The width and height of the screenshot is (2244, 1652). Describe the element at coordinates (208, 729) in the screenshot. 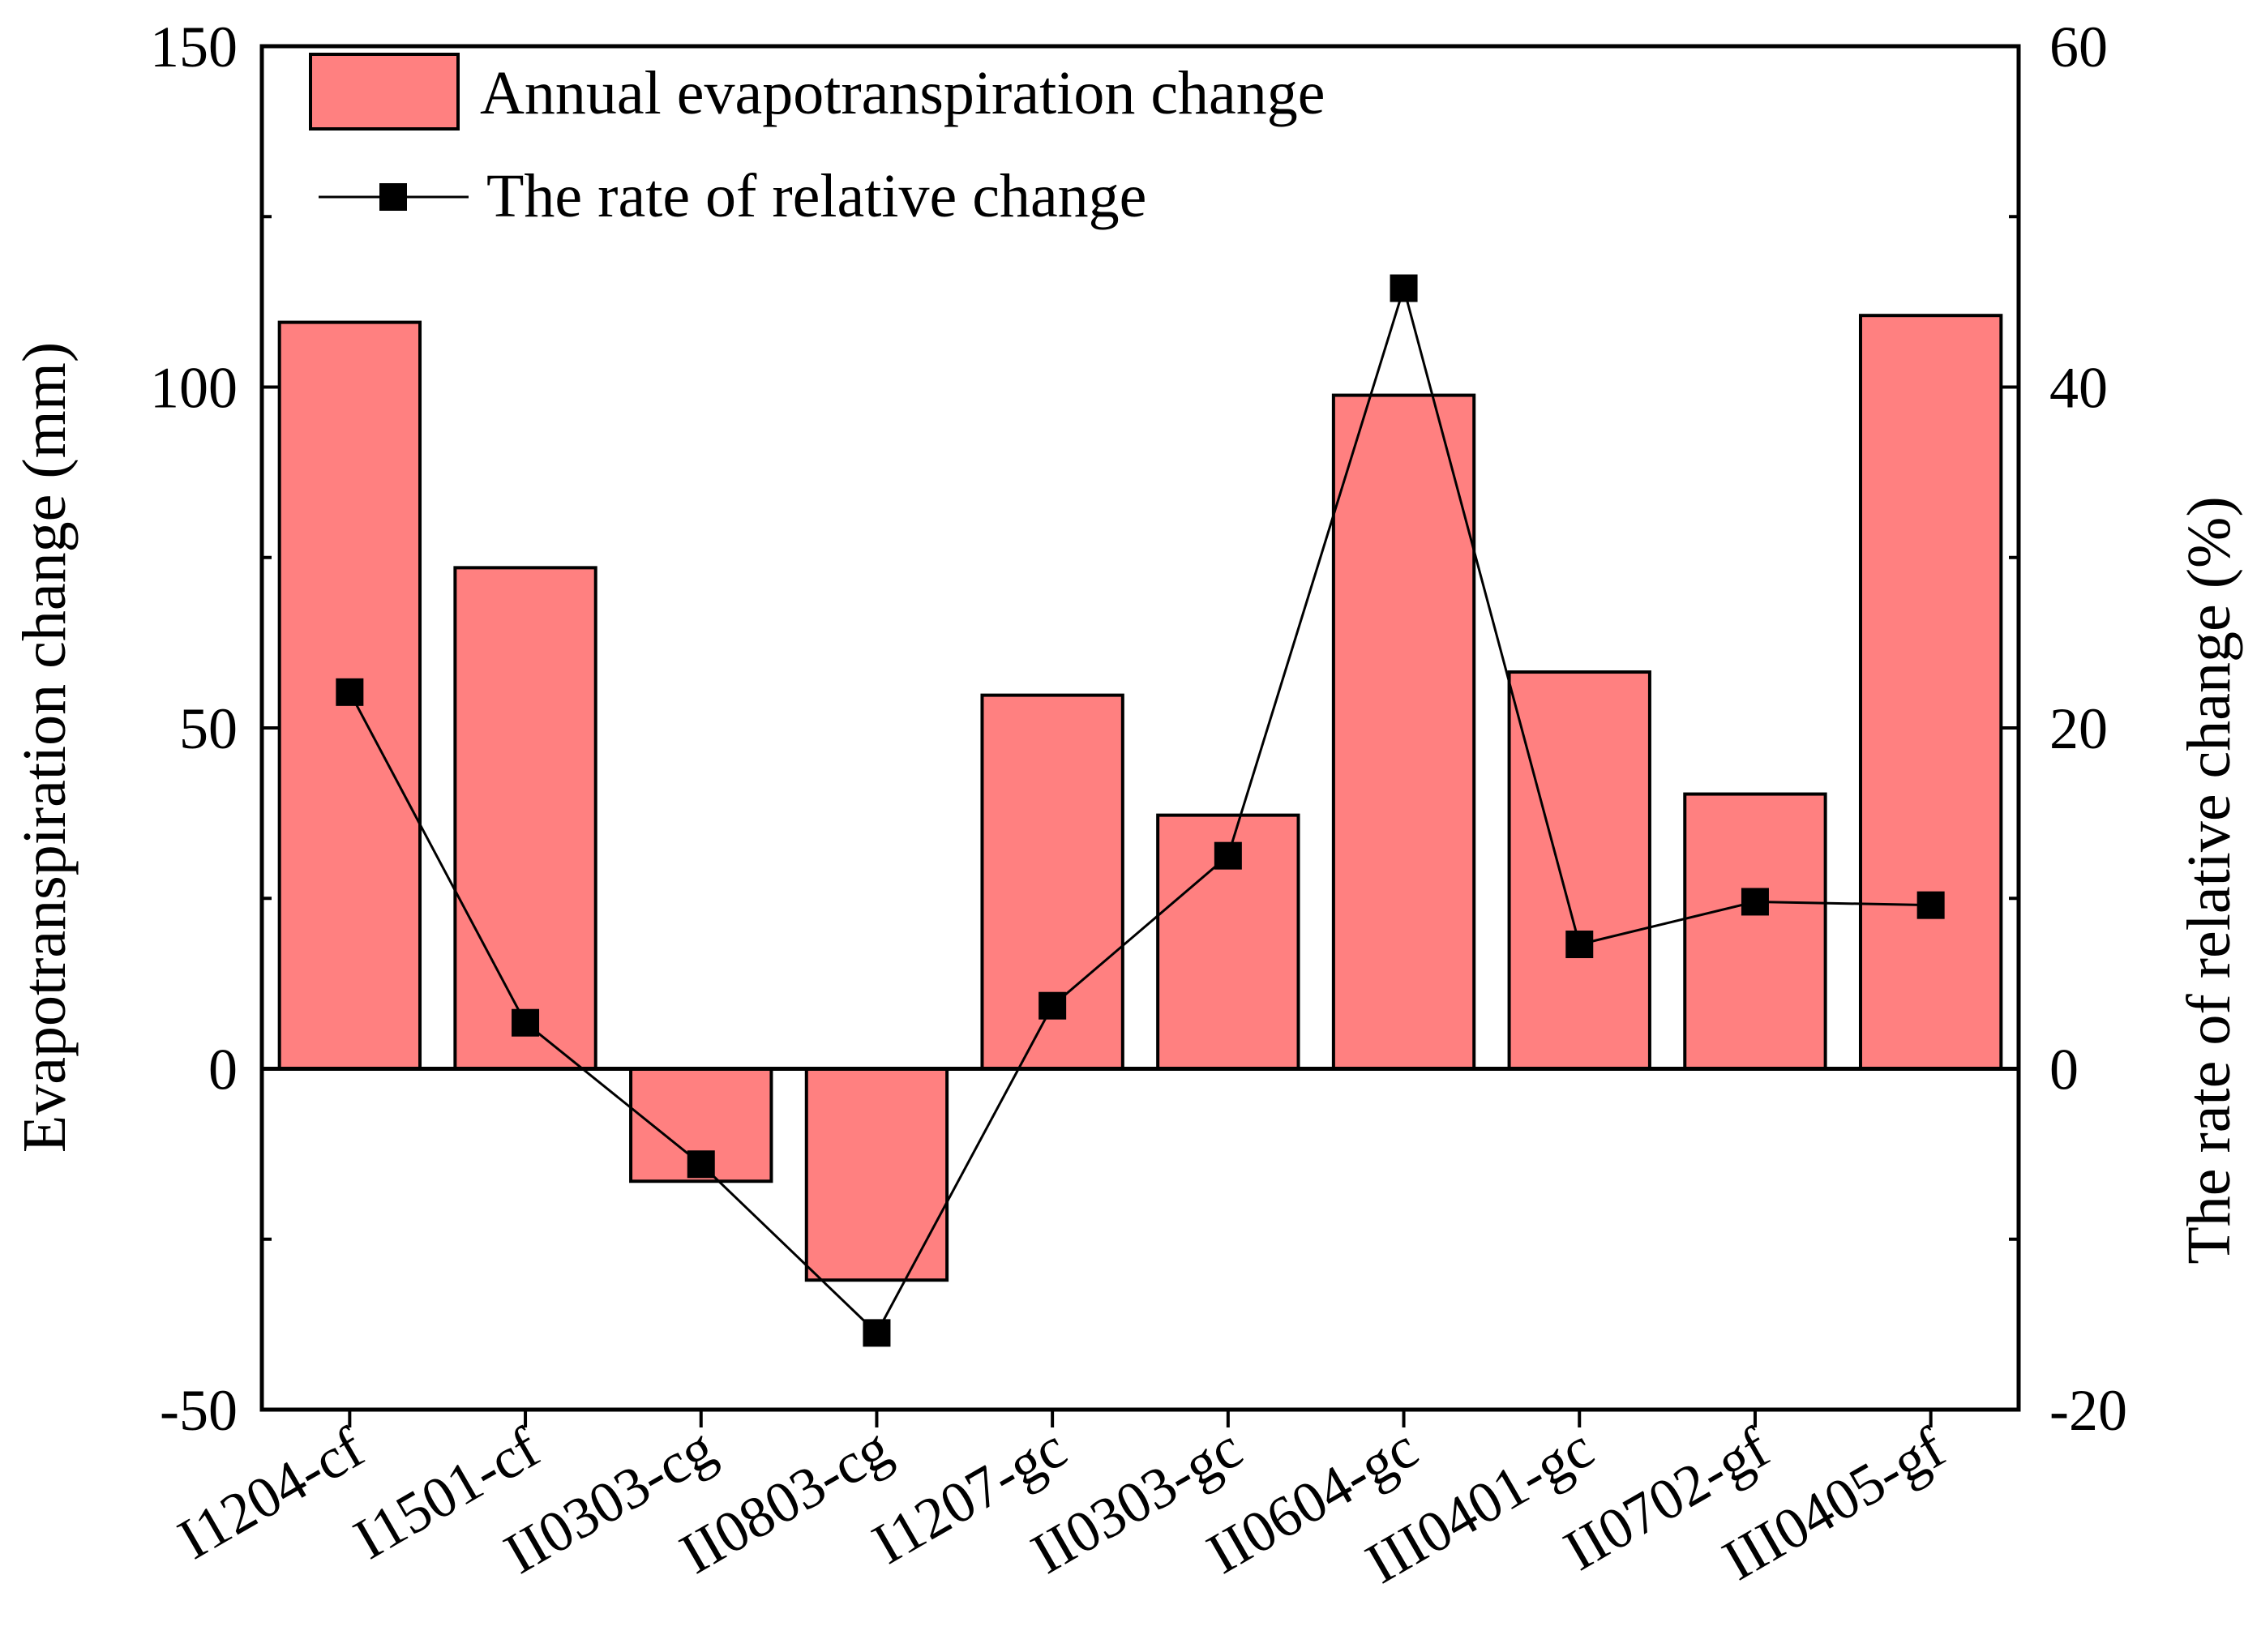

I see `left-tick-label: 50` at that location.